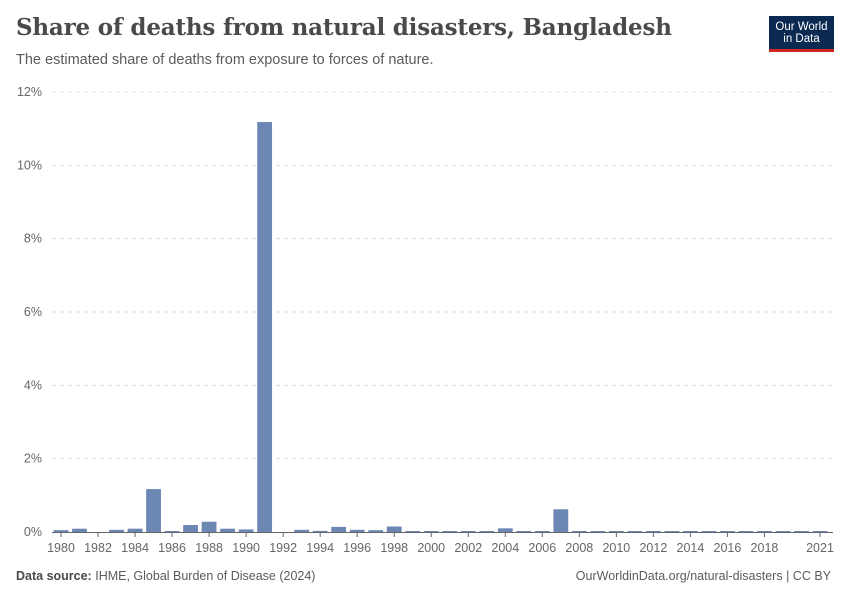 This screenshot has width=850, height=600. I want to click on bar-1991, so click(265, 327).